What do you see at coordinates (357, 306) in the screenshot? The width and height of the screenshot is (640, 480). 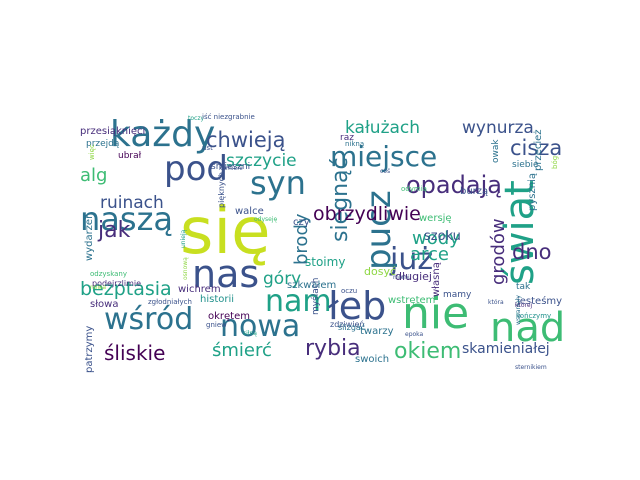 I see `word-leb: łeb` at bounding box center [357, 306].